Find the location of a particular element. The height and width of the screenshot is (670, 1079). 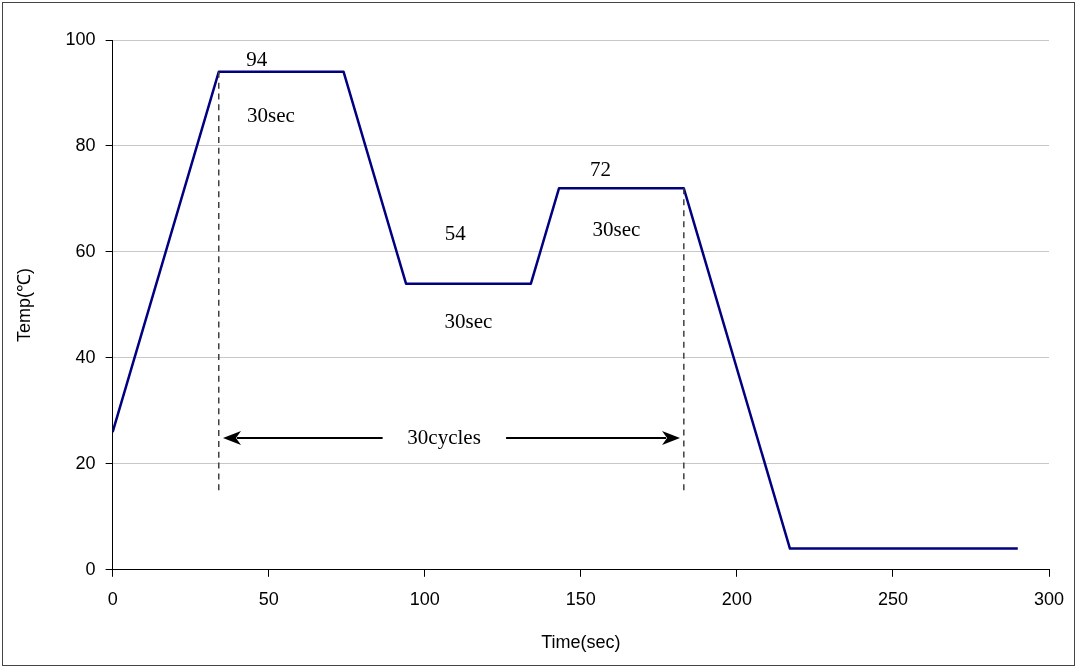

x-tick-label: 200 is located at coordinates (736, 598).